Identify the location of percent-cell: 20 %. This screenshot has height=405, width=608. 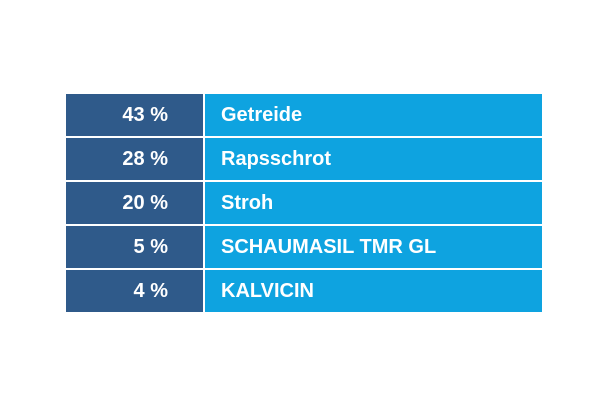
(134, 203).